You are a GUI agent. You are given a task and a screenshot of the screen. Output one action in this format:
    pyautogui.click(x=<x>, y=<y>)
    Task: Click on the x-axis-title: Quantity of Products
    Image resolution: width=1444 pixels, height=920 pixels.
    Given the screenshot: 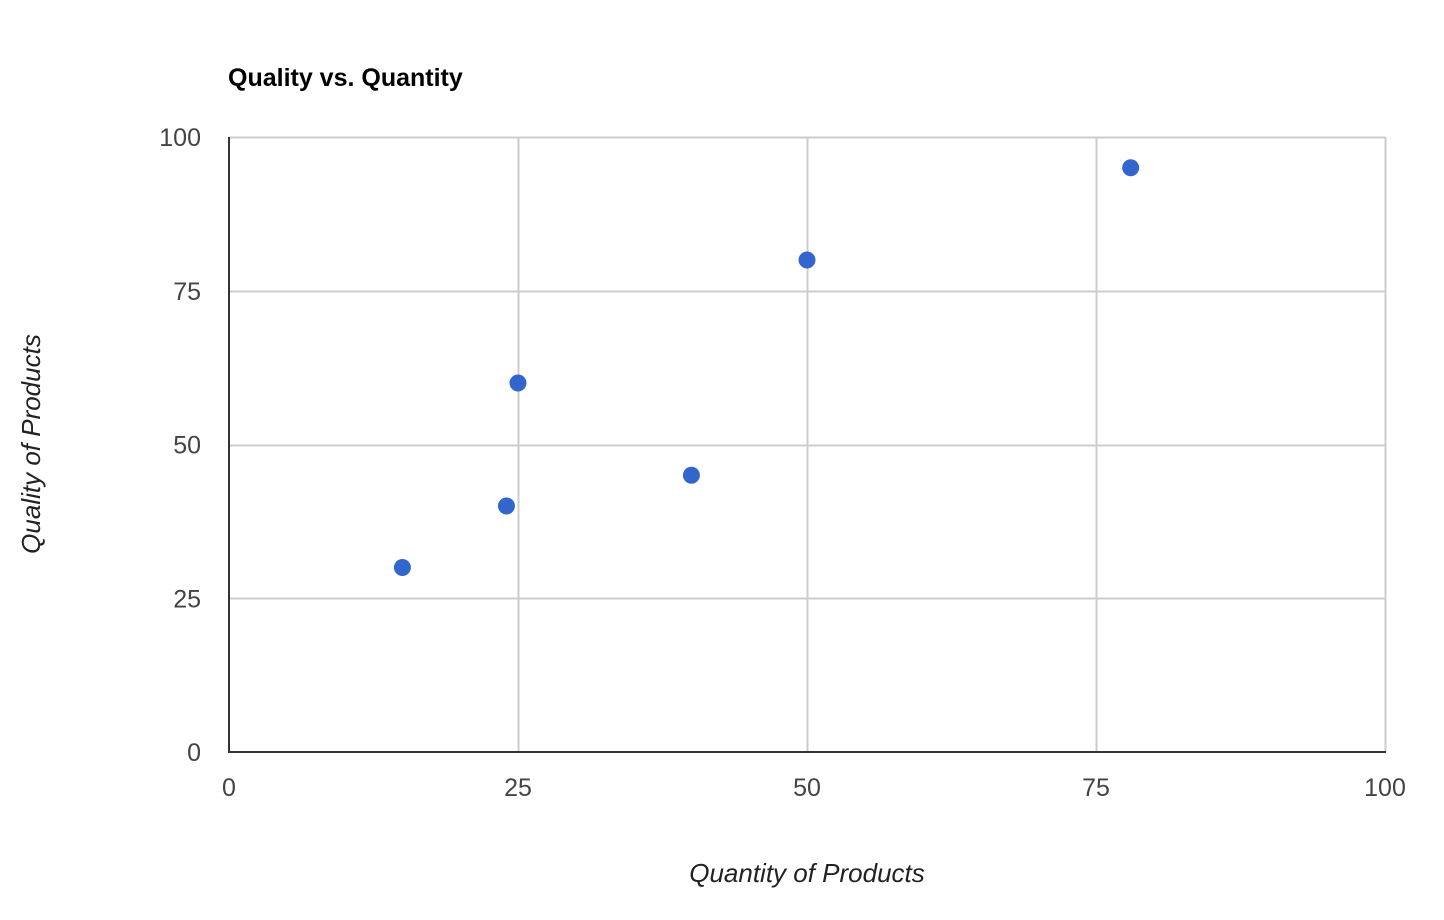 What is the action you would take?
    pyautogui.click(x=807, y=873)
    